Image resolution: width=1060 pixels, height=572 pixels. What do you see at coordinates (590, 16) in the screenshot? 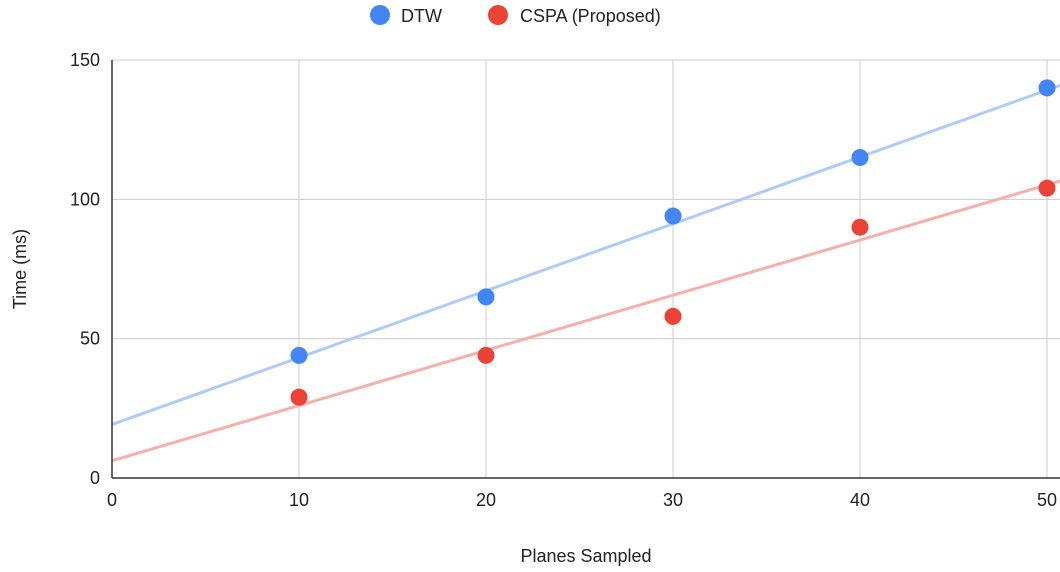
I see `legend-label-cspa: CSPA (Proposed)` at bounding box center [590, 16].